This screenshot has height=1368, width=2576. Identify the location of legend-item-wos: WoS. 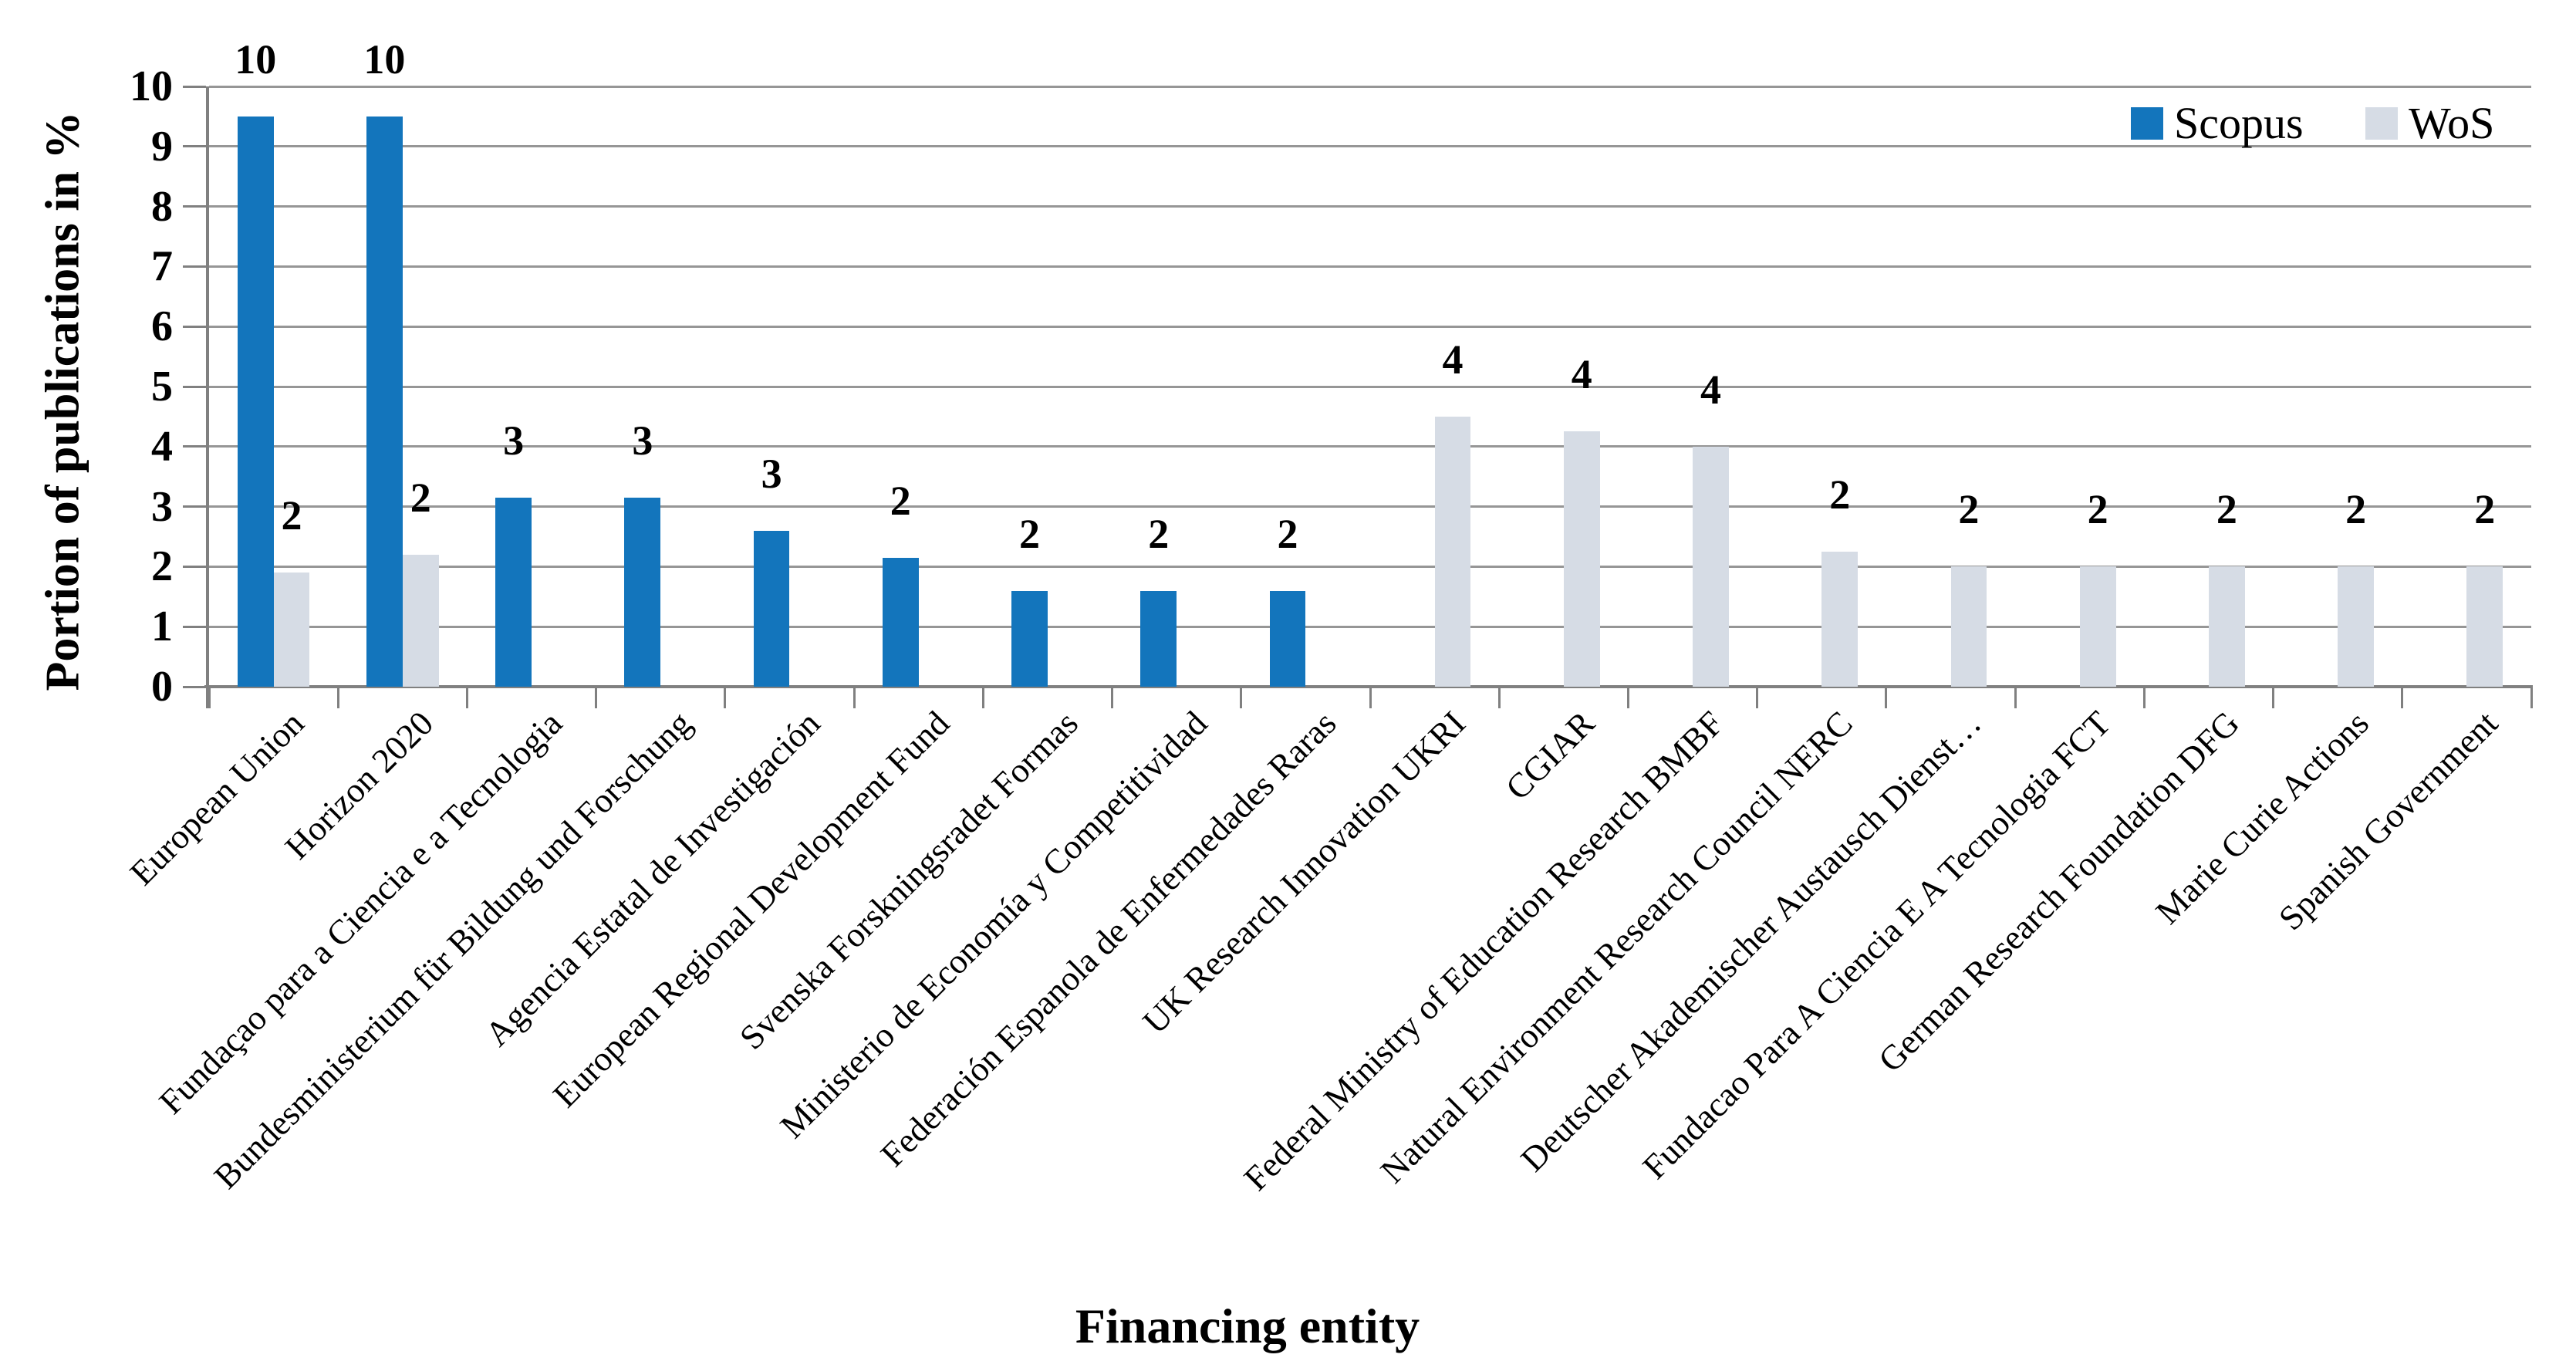
(2430, 123).